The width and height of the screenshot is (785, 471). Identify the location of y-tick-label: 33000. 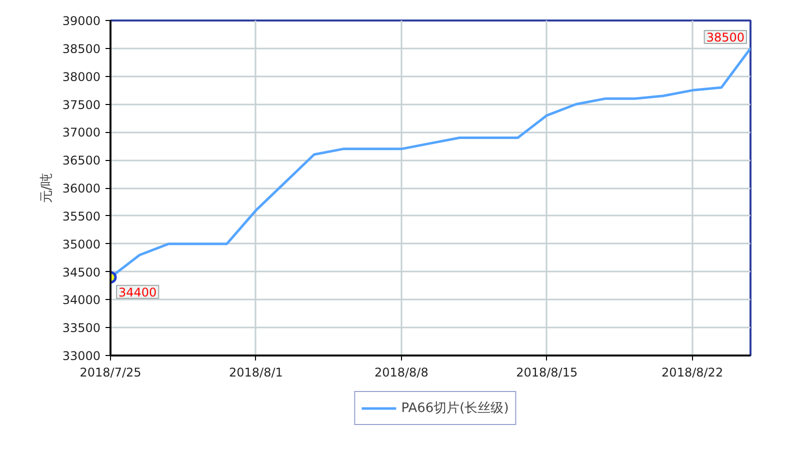
(81, 356).